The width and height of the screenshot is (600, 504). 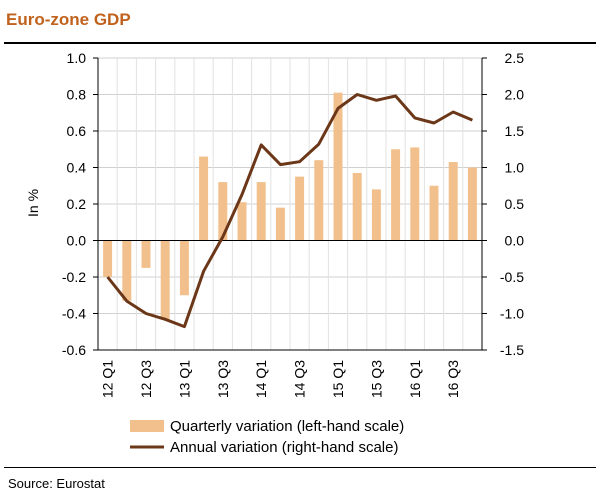 I want to click on left-tick-label: 0.0, so click(x=77, y=241).